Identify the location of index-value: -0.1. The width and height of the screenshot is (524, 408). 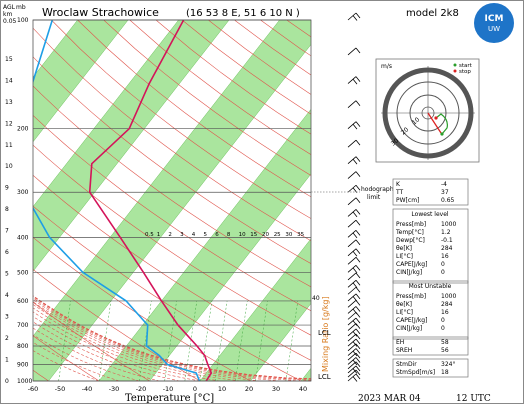
(447, 240).